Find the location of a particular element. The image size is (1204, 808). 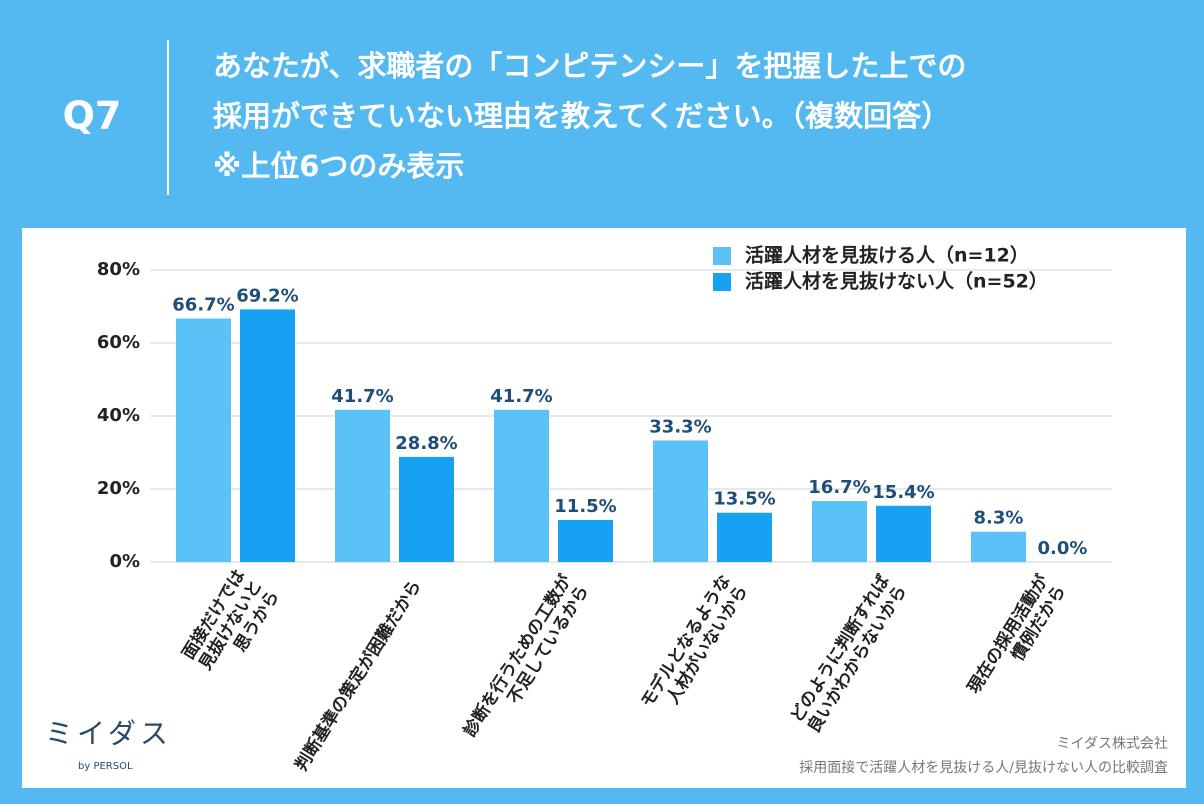

value-label: 33.3% is located at coordinates (680, 426).